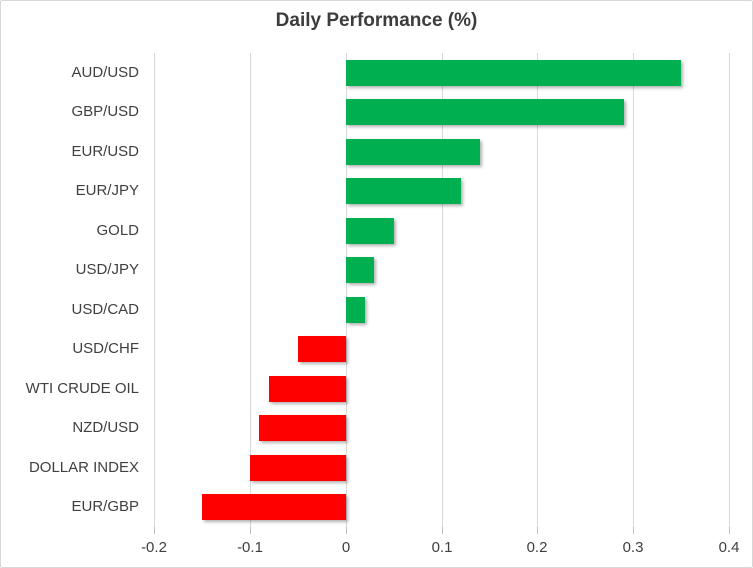 Image resolution: width=753 pixels, height=568 pixels. I want to click on category-label: NZD/USD, so click(105, 428).